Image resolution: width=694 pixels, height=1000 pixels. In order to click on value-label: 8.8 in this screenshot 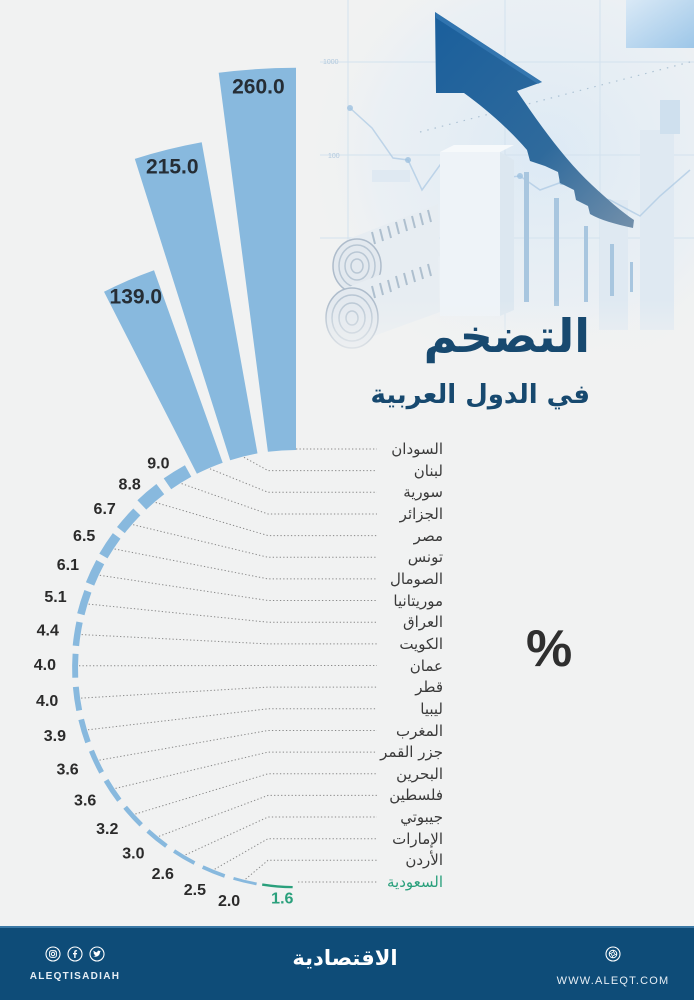, I will do `click(130, 484)`.